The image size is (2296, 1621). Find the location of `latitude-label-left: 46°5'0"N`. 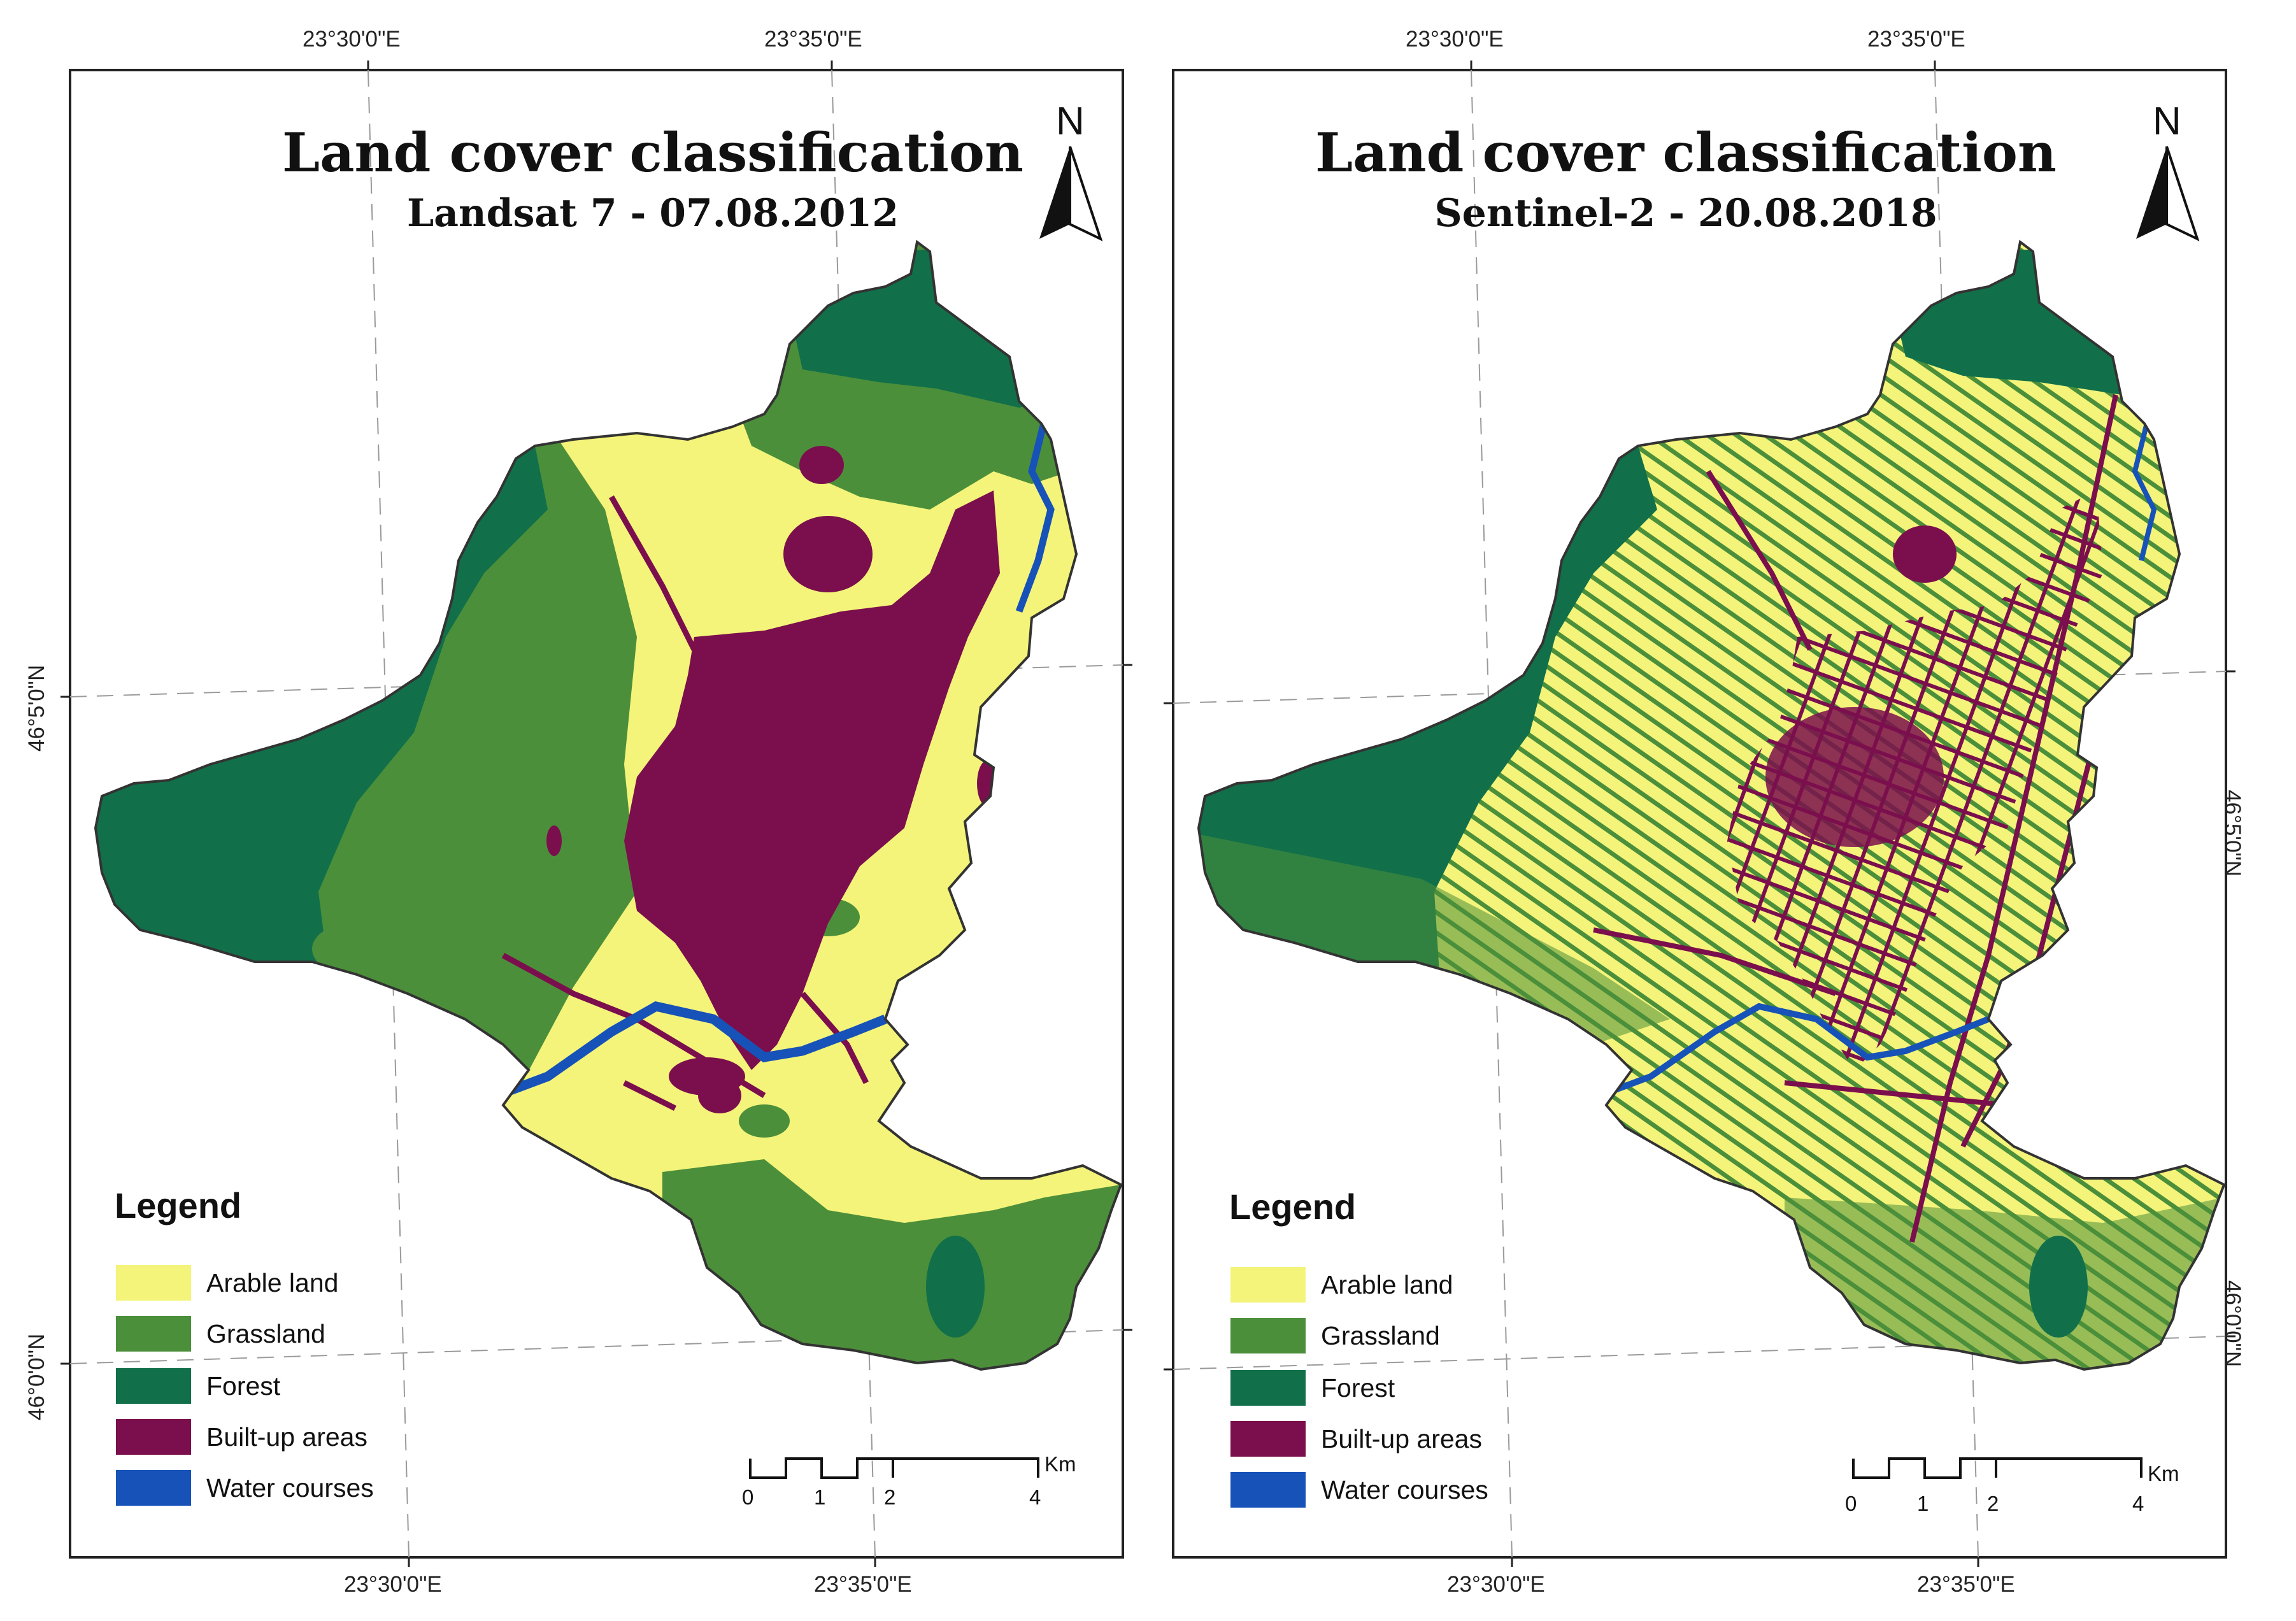

latitude-label-left: 46°5'0"N is located at coordinates (36, 708).